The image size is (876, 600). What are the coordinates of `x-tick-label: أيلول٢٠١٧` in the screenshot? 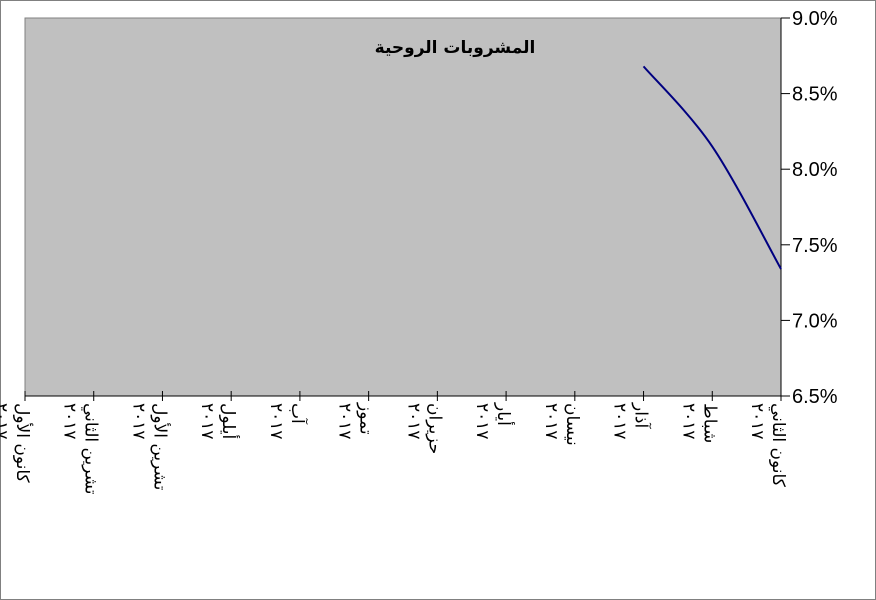 It's located at (218, 421).